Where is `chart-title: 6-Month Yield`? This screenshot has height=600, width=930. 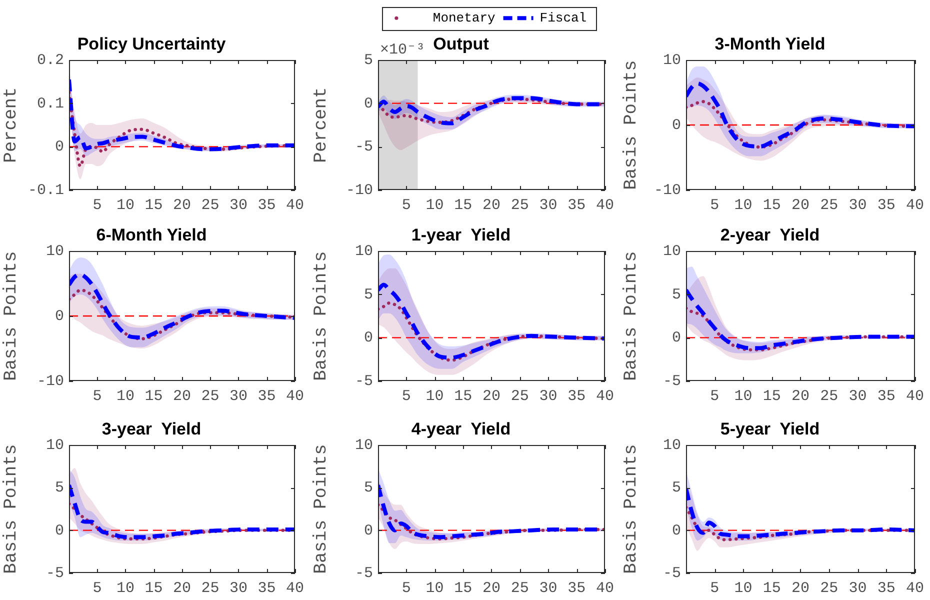
chart-title: 6-Month Yield is located at coordinates (151, 234).